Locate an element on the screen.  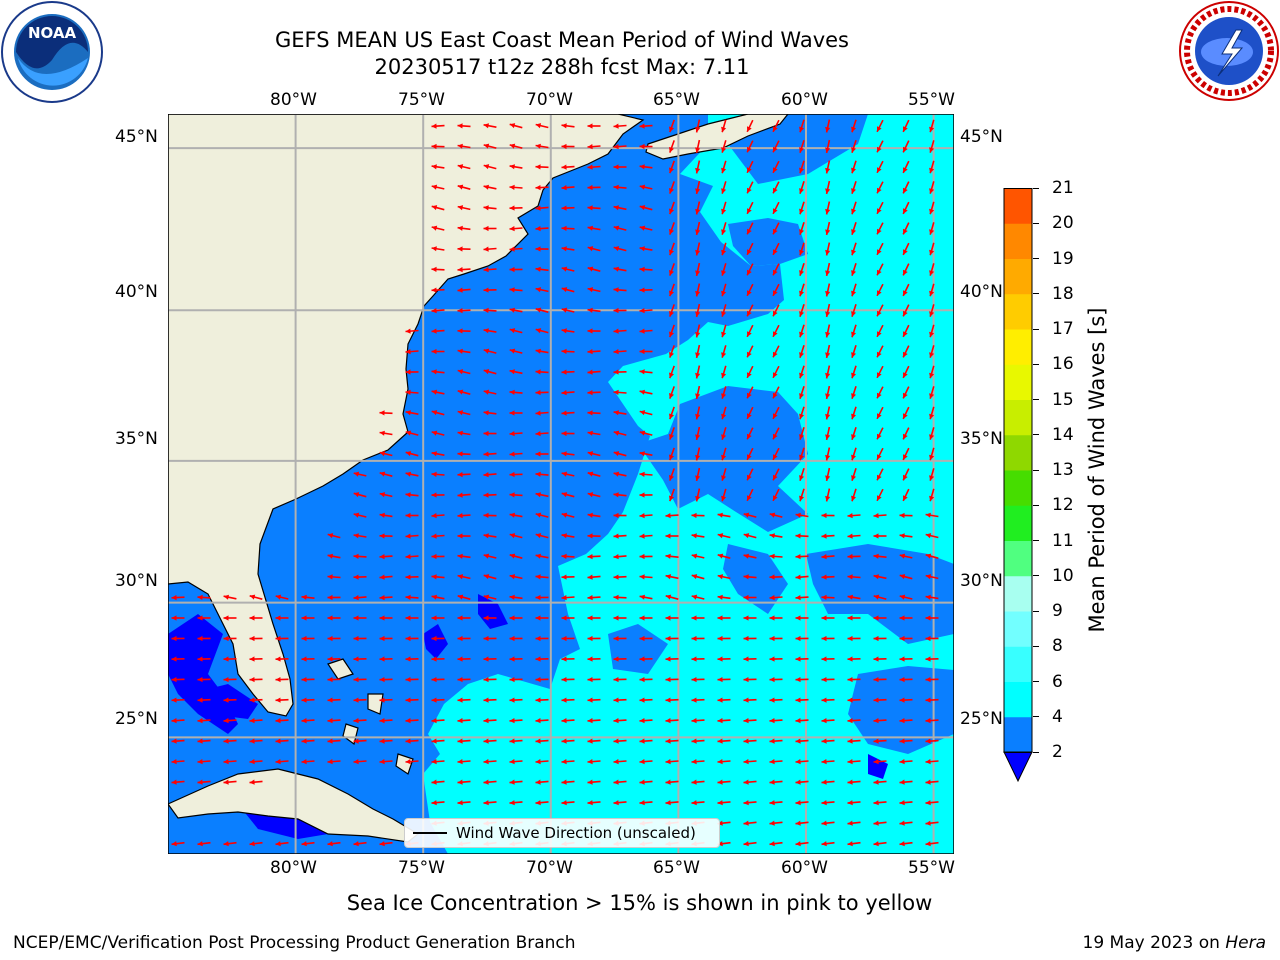
colorbar-tick-label: 21 is located at coordinates (1063, 188).